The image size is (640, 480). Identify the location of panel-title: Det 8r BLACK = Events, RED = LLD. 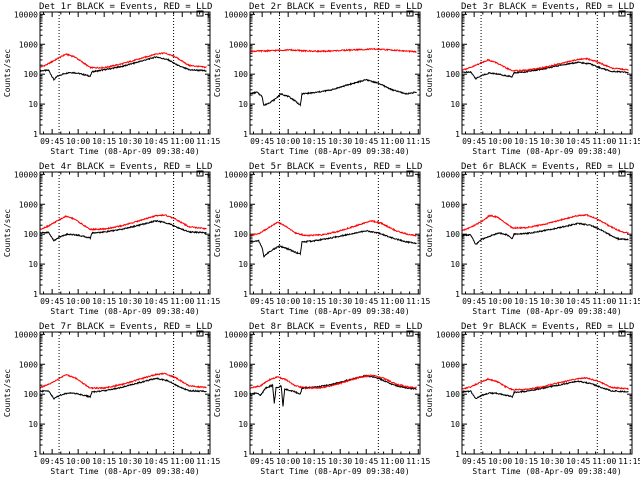
(335, 327).